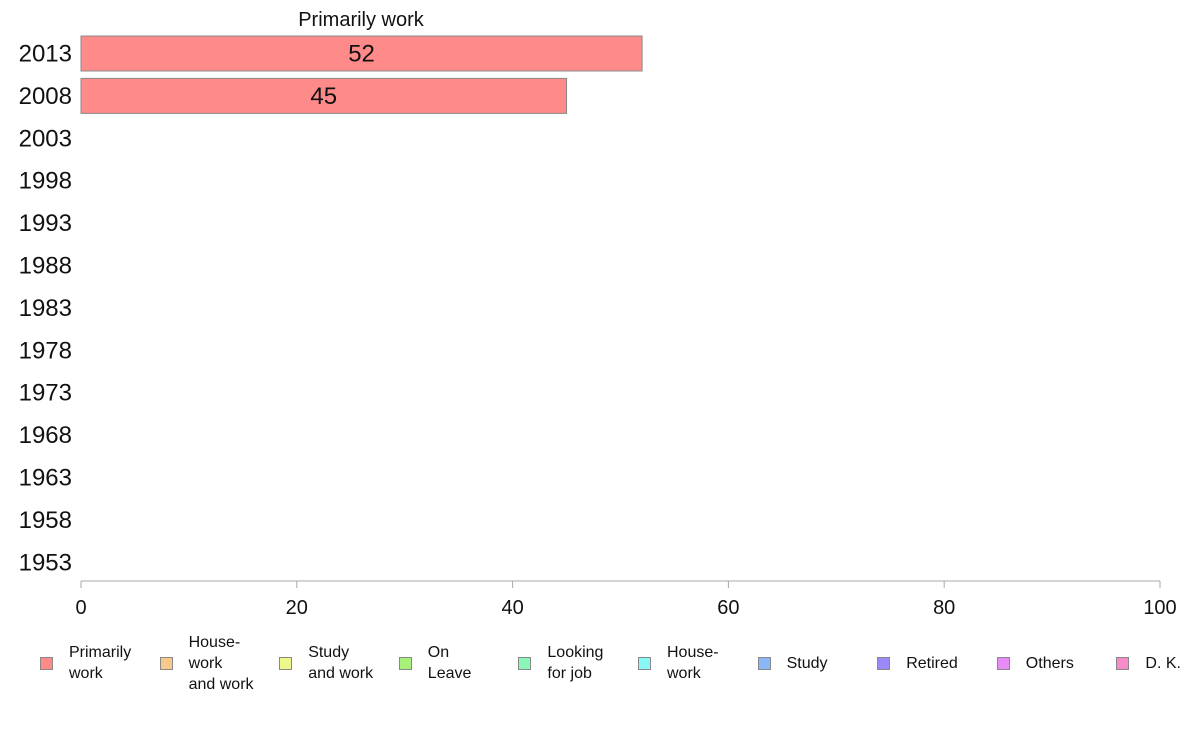  I want to click on y-tick-label: 1963, so click(45, 478).